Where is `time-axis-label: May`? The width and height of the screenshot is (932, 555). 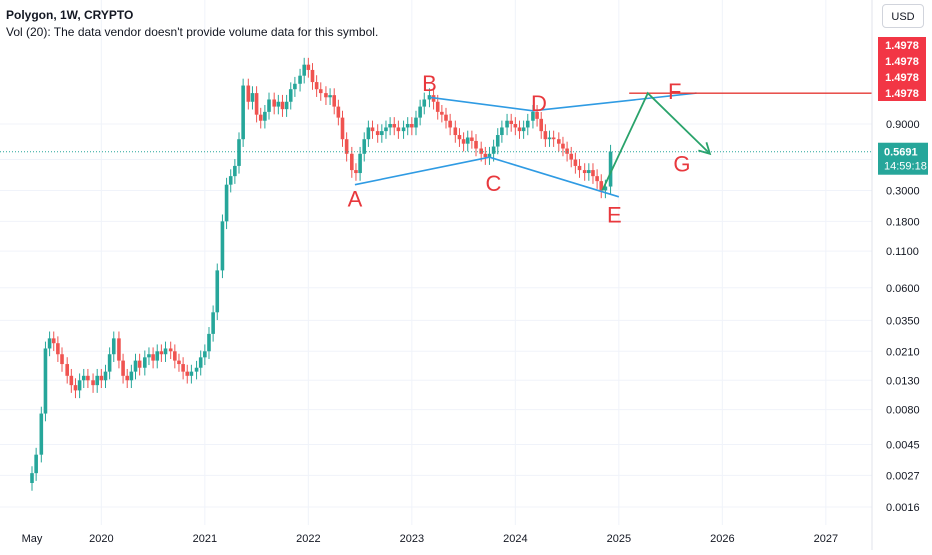 time-axis-label: May is located at coordinates (32, 539).